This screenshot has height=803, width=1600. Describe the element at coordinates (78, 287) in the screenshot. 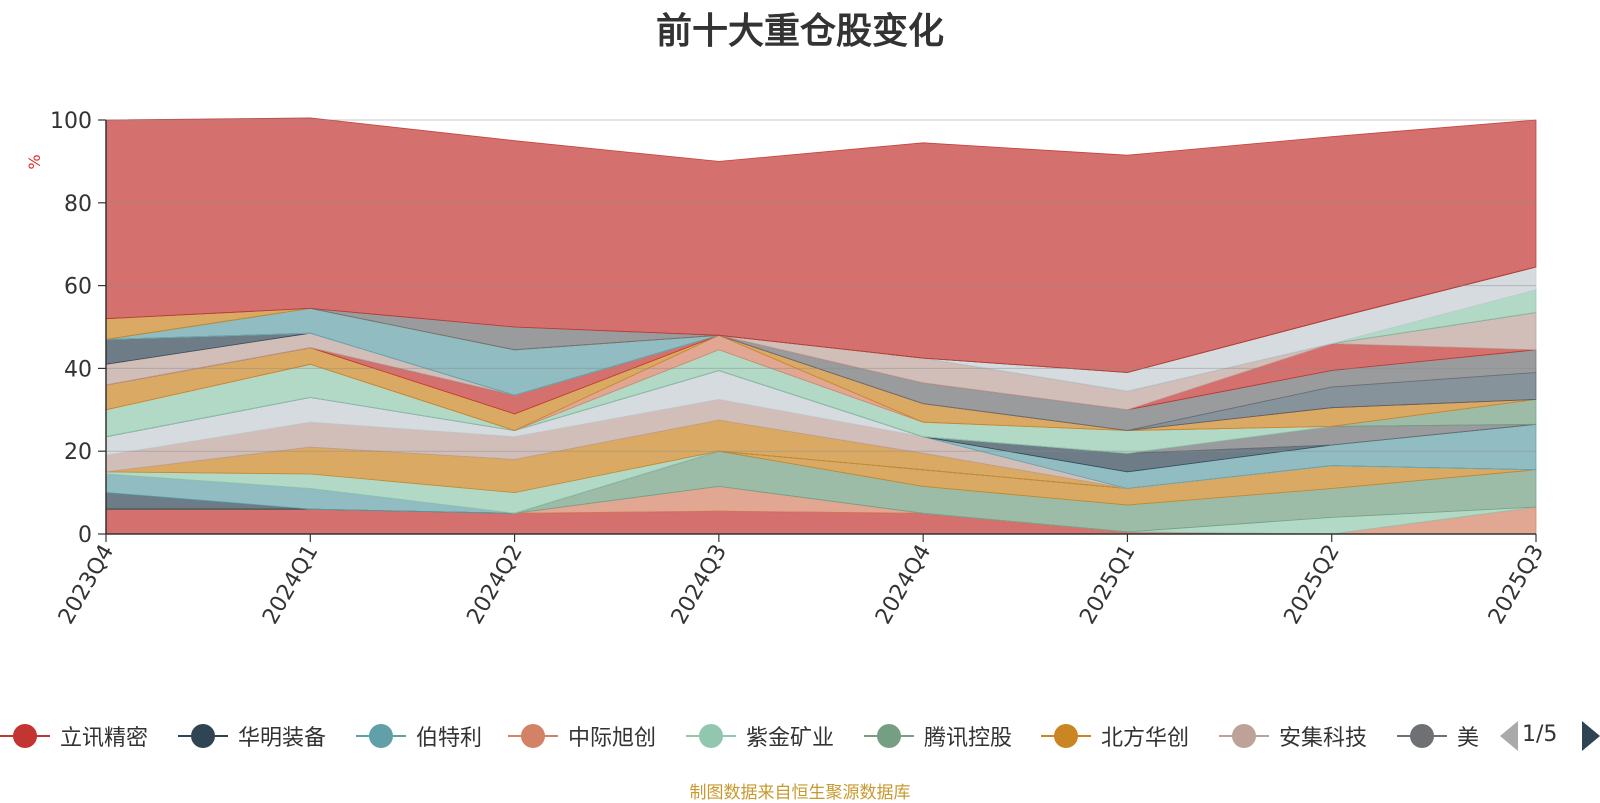

I see `y-tick-label: 60` at that location.